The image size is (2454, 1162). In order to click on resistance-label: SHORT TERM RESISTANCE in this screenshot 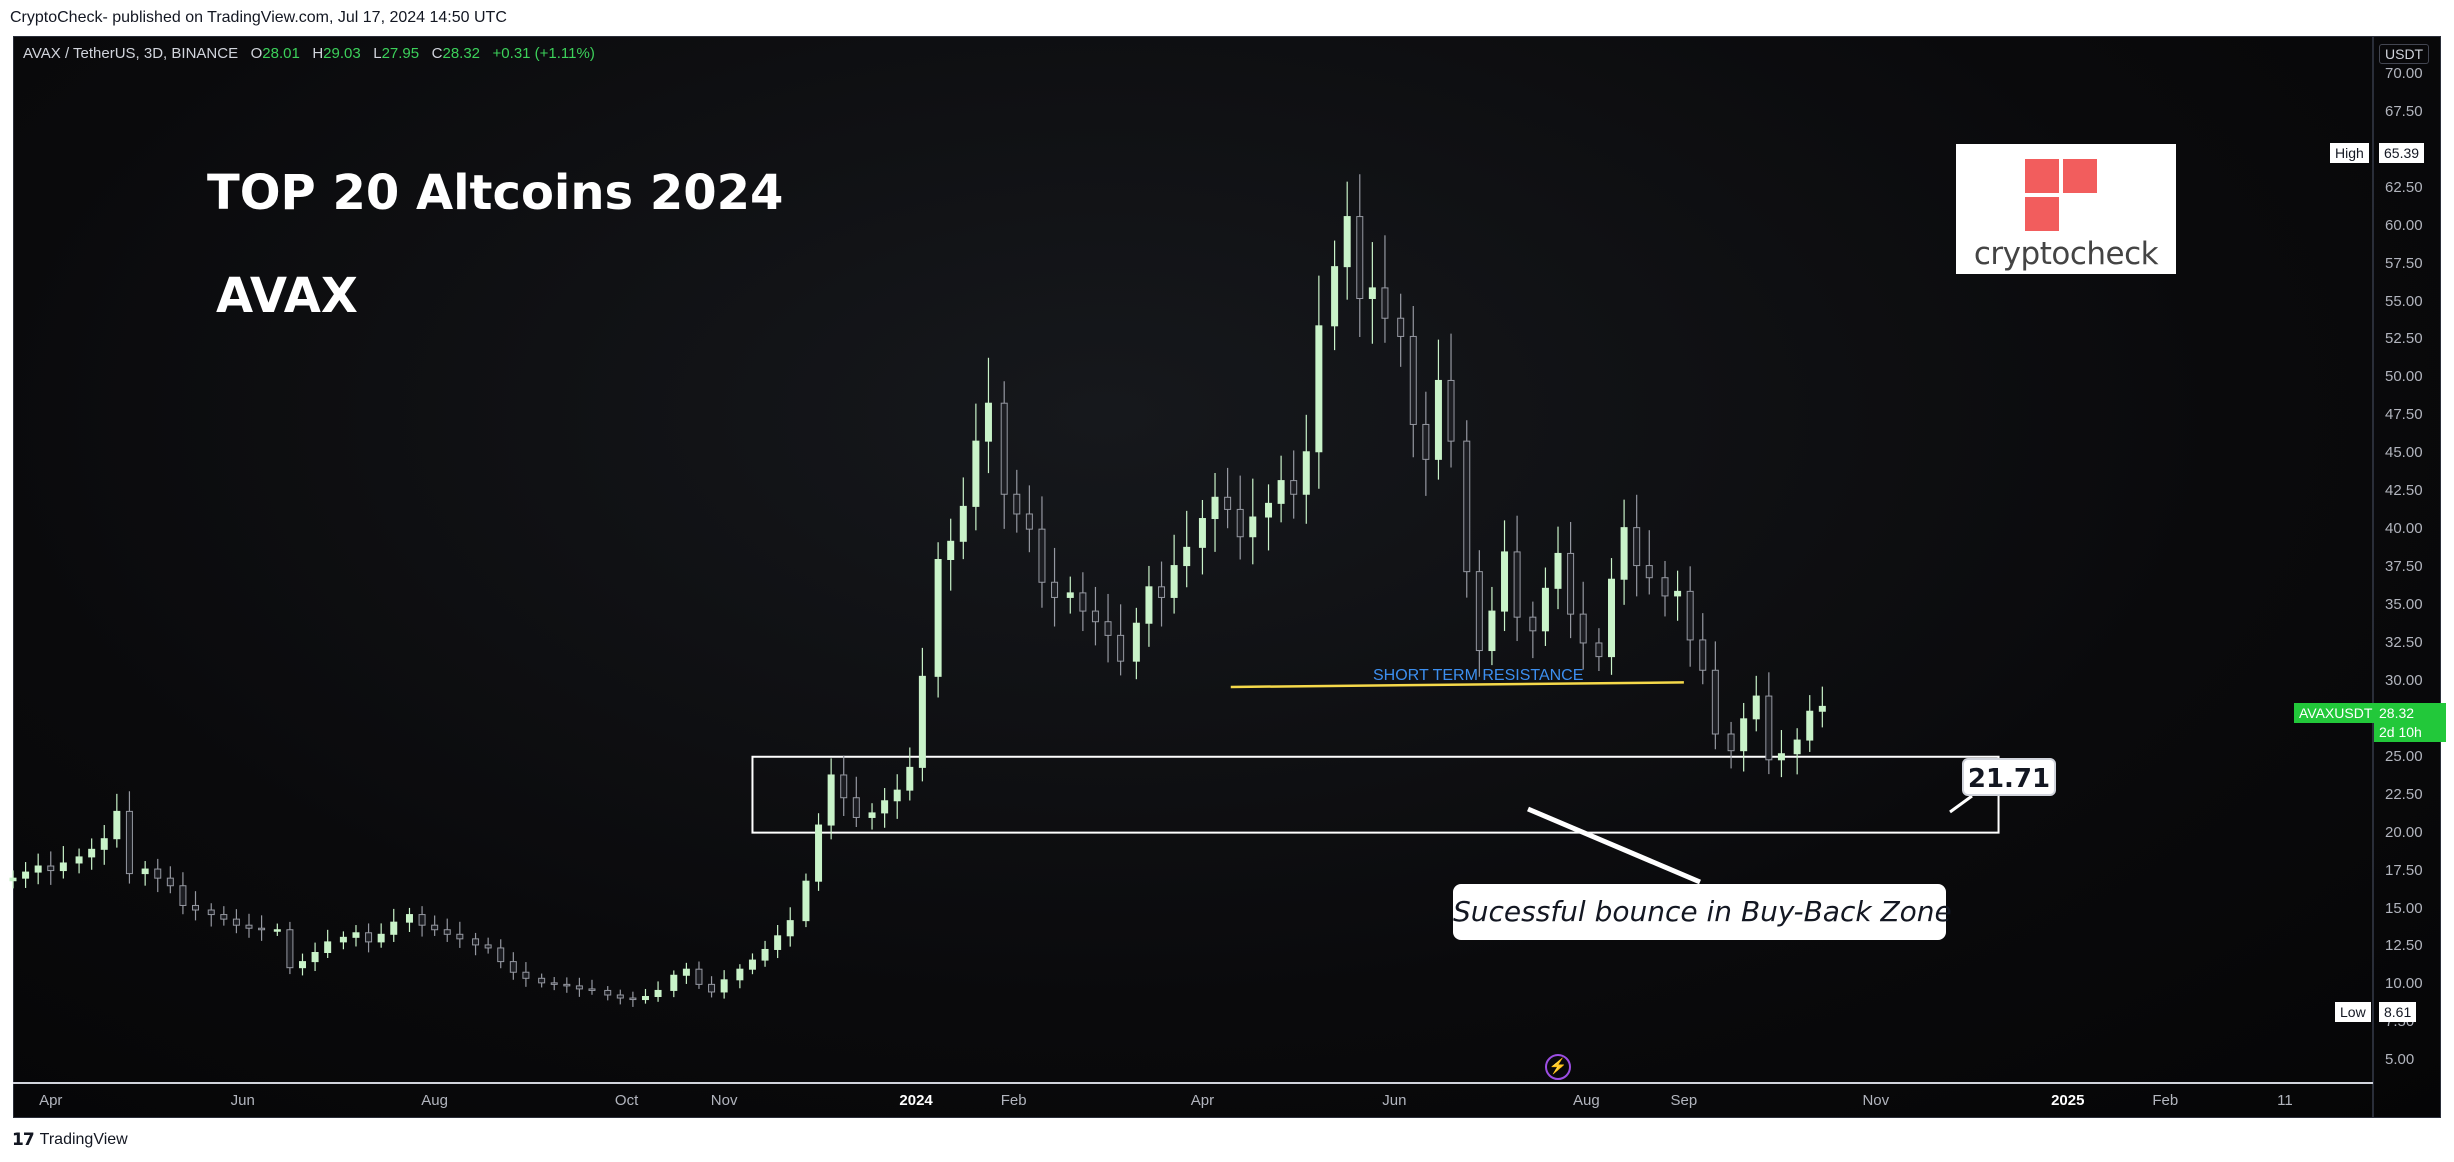, I will do `click(1478, 675)`.